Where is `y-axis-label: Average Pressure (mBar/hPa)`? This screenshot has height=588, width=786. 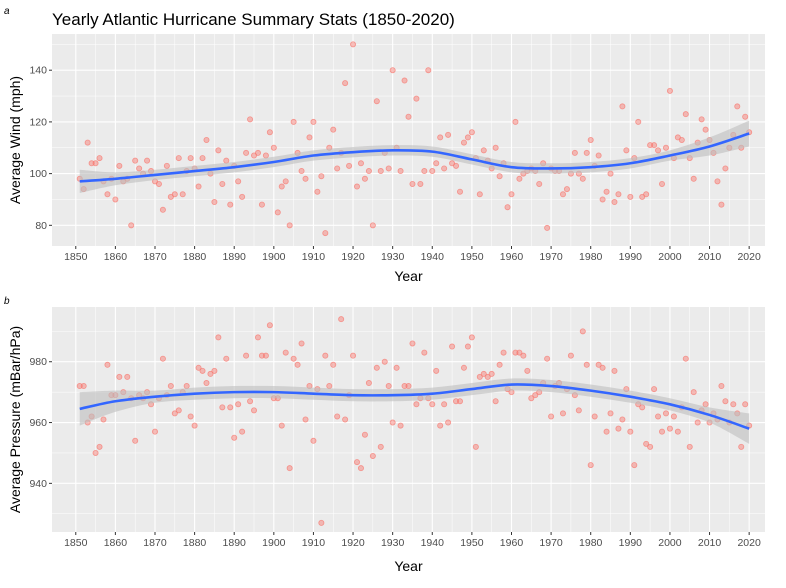 y-axis-label: Average Pressure (mBar/hPa) is located at coordinates (15, 419).